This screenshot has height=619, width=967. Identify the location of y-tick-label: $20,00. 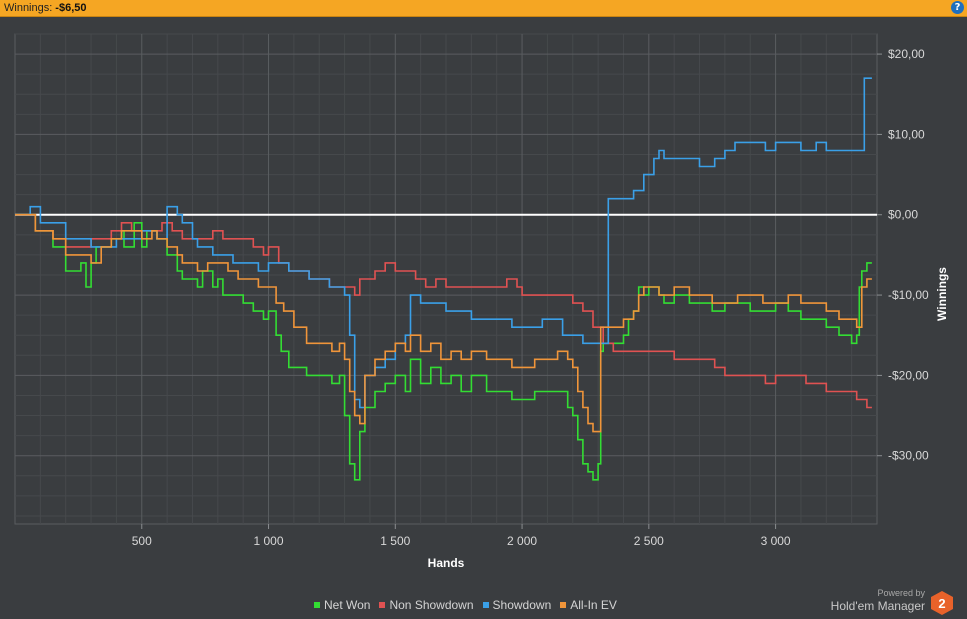
(906, 54).